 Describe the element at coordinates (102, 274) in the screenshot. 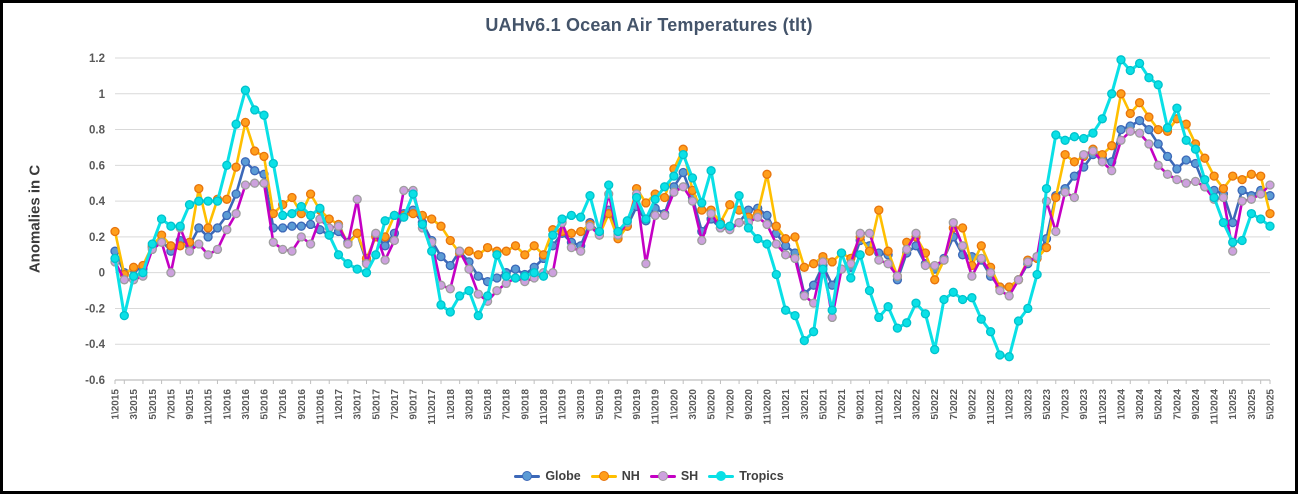

I see `y-tick-label: 0` at that location.